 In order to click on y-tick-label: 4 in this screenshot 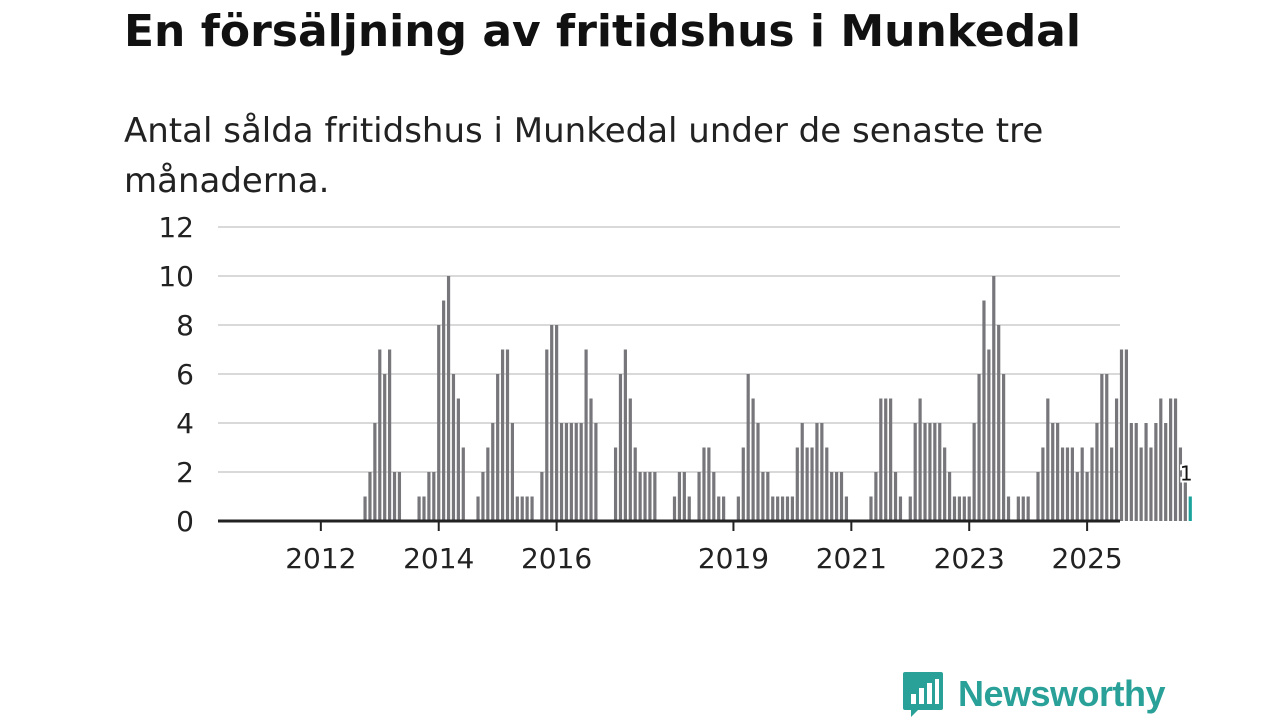, I will do `click(185, 423)`.